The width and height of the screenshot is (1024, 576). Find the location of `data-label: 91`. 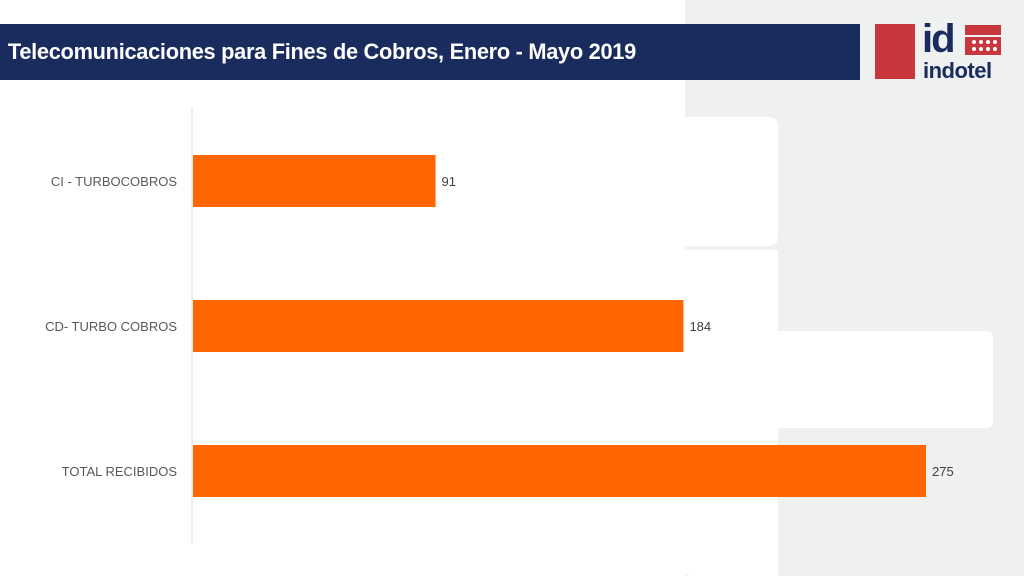

data-label: 91 is located at coordinates (449, 181).